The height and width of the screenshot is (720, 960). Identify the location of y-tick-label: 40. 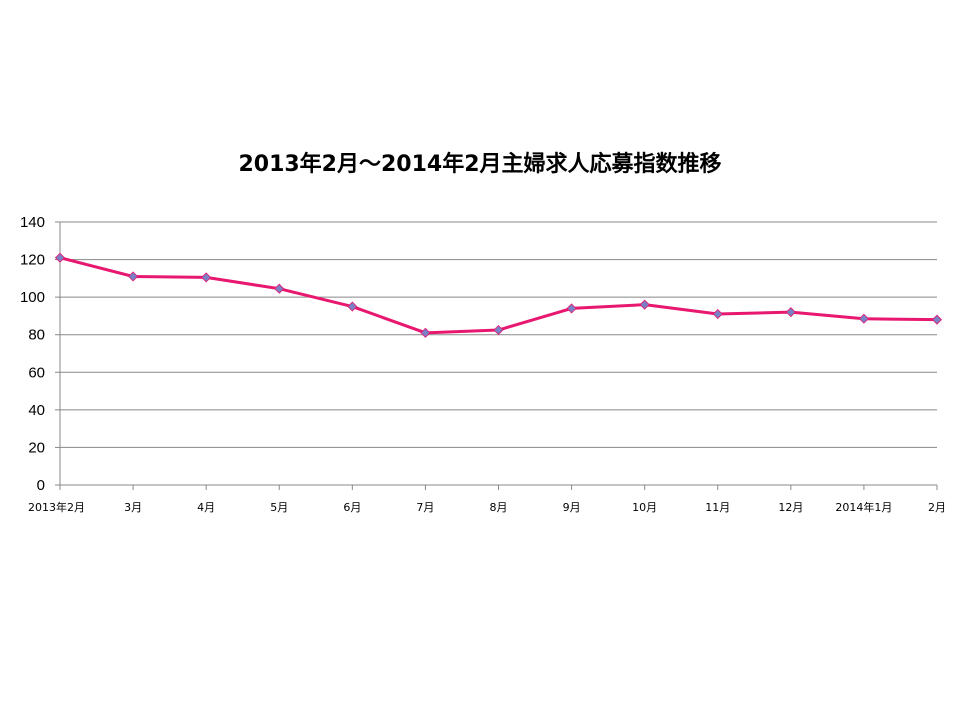
(36, 410).